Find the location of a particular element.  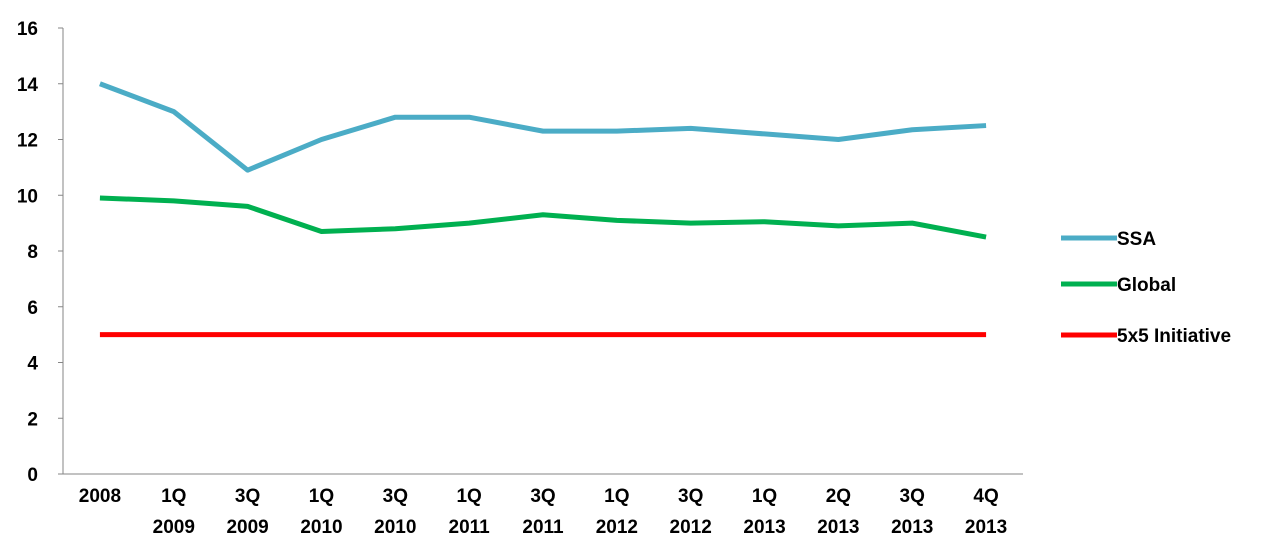

x-tick-label: 2Q 2013 is located at coordinates (838, 512).